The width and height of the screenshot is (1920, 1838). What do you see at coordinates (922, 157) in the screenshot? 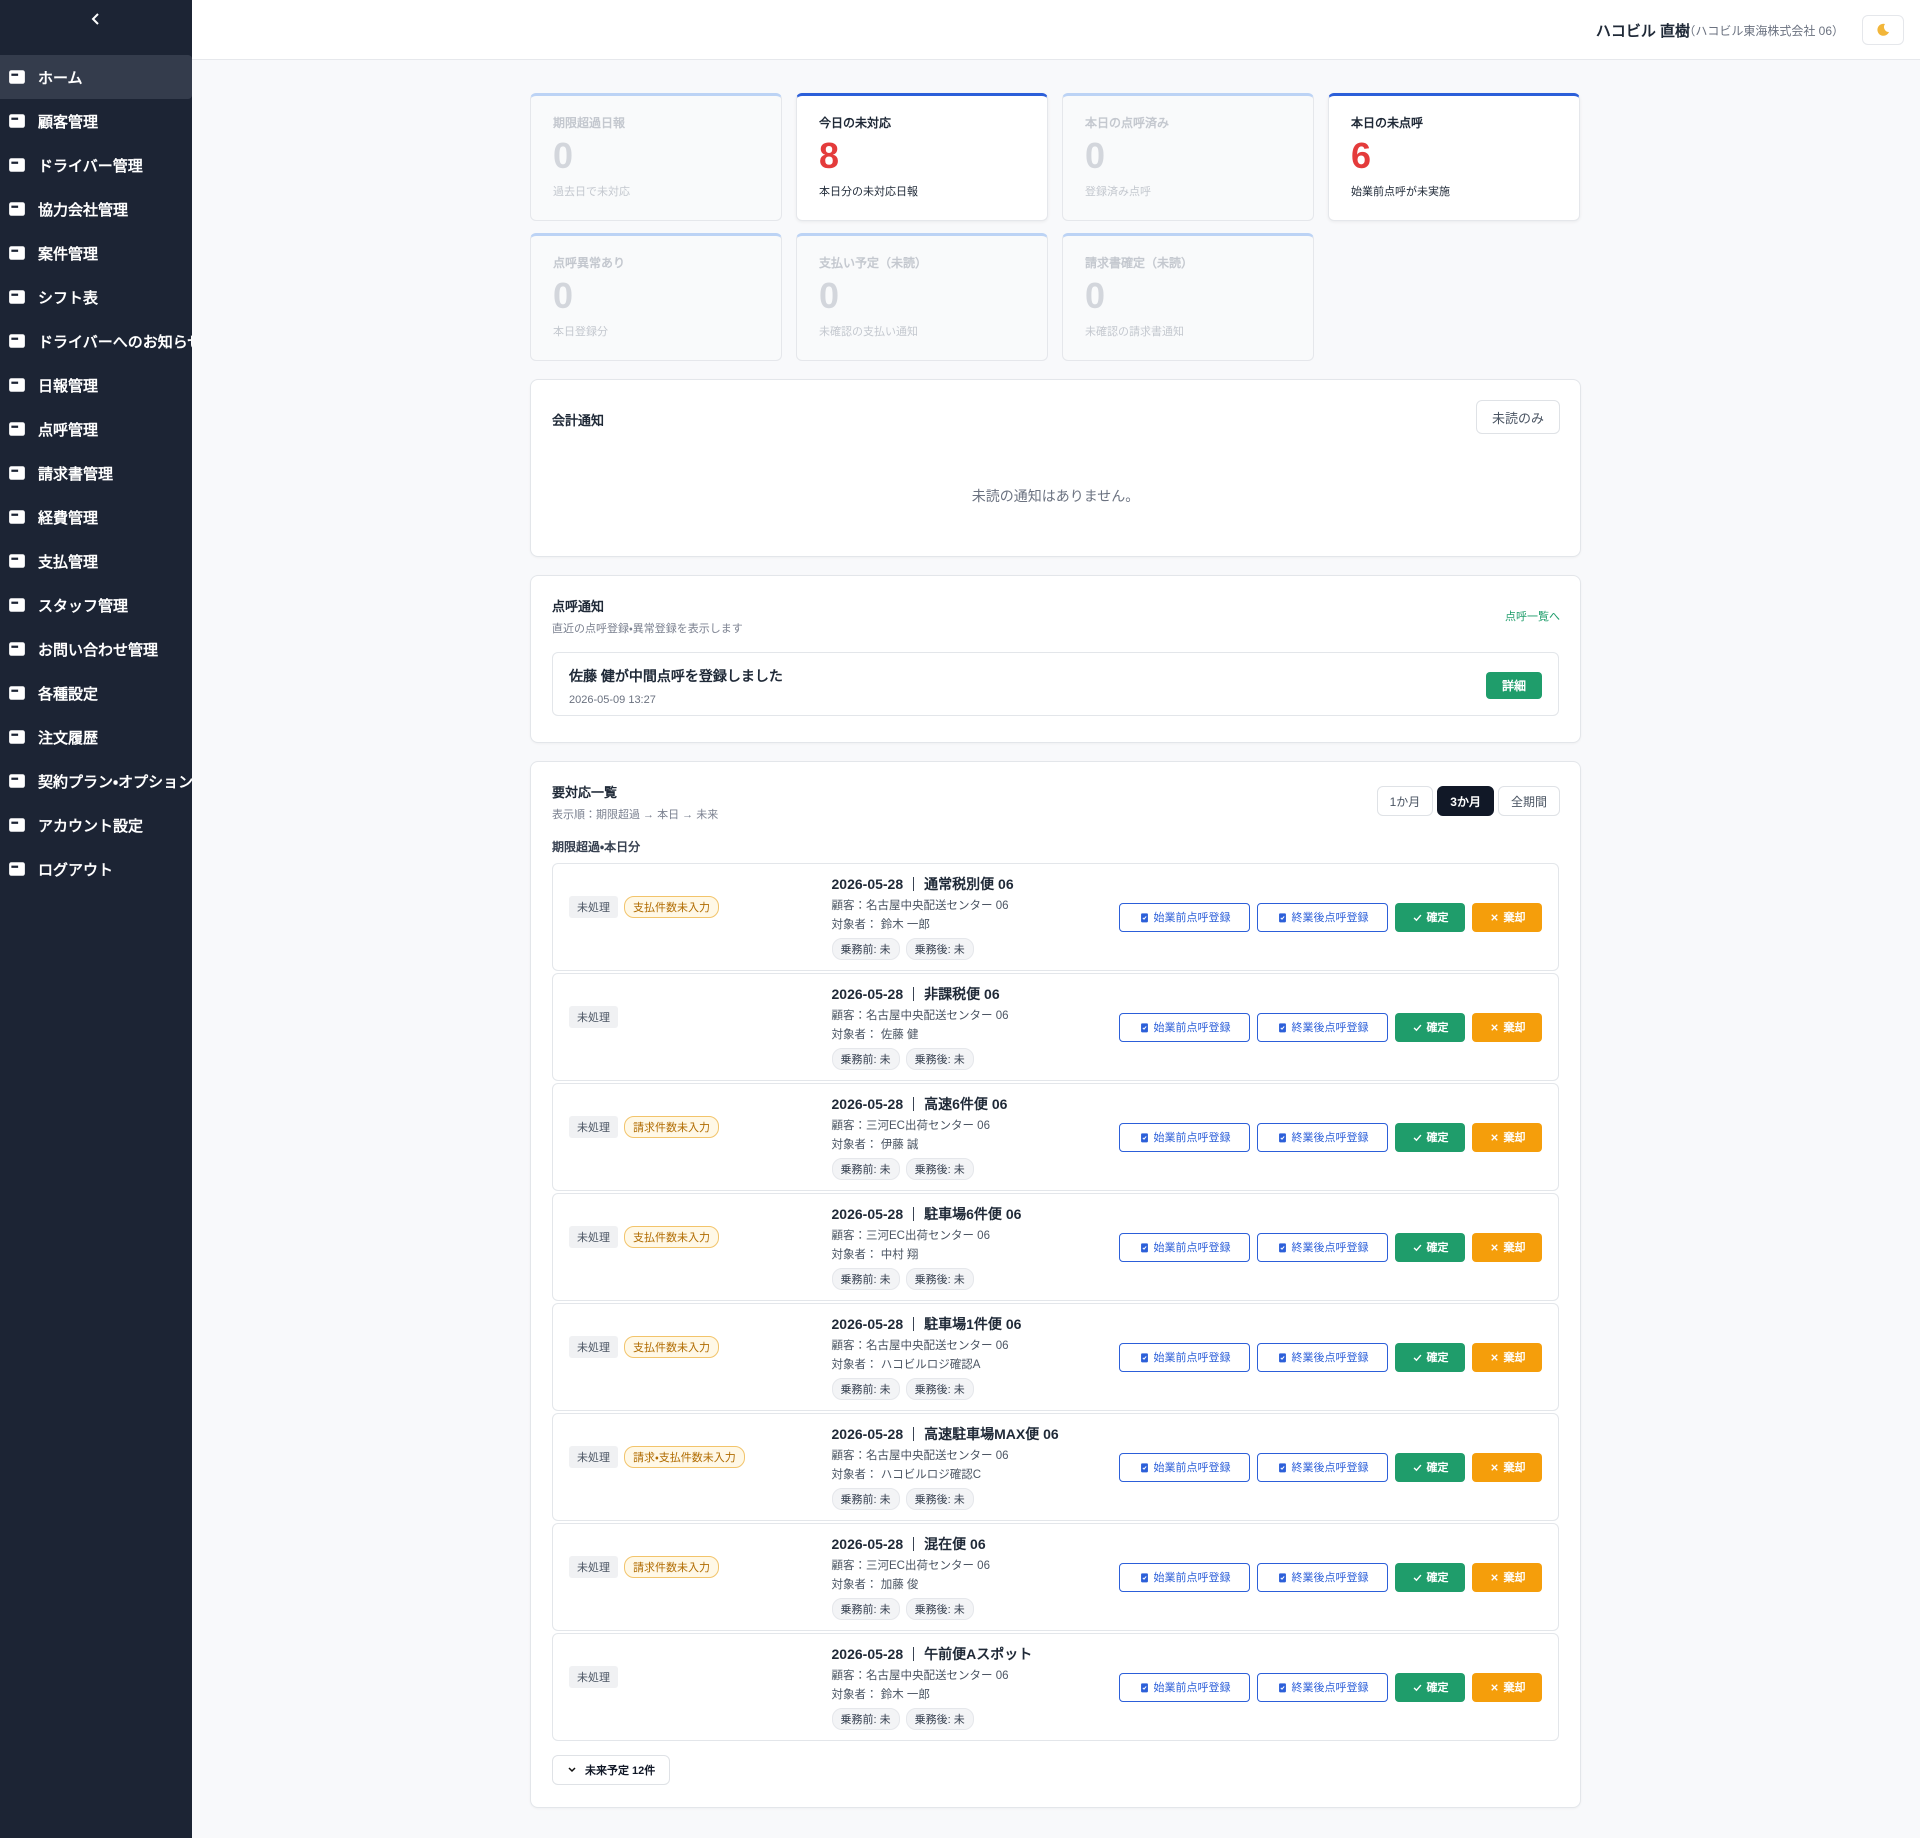
I see `stat-card: 今日の未対応 8 本日分の未対応日報` at bounding box center [922, 157].